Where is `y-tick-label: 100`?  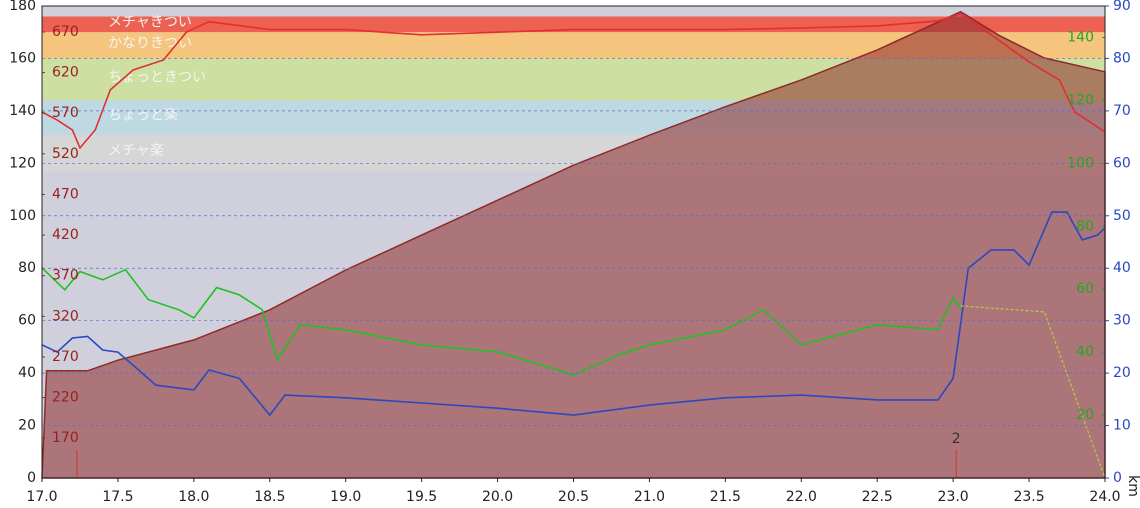 y-tick-label: 100 is located at coordinates (22, 216).